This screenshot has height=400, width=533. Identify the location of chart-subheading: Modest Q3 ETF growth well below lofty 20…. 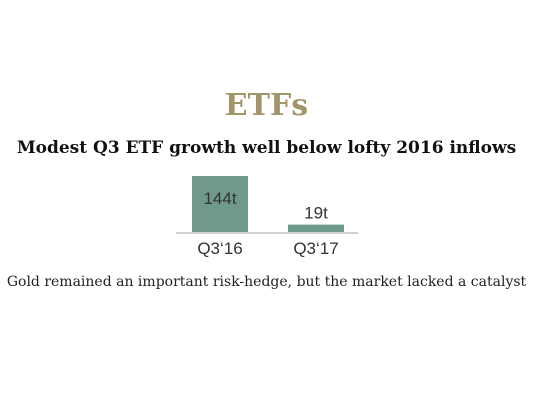
(266, 148).